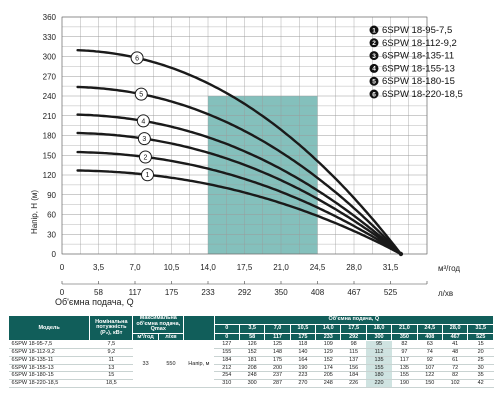 This screenshot has width=500, height=400. I want to click on th-q-lmin: 350, so click(404, 337).